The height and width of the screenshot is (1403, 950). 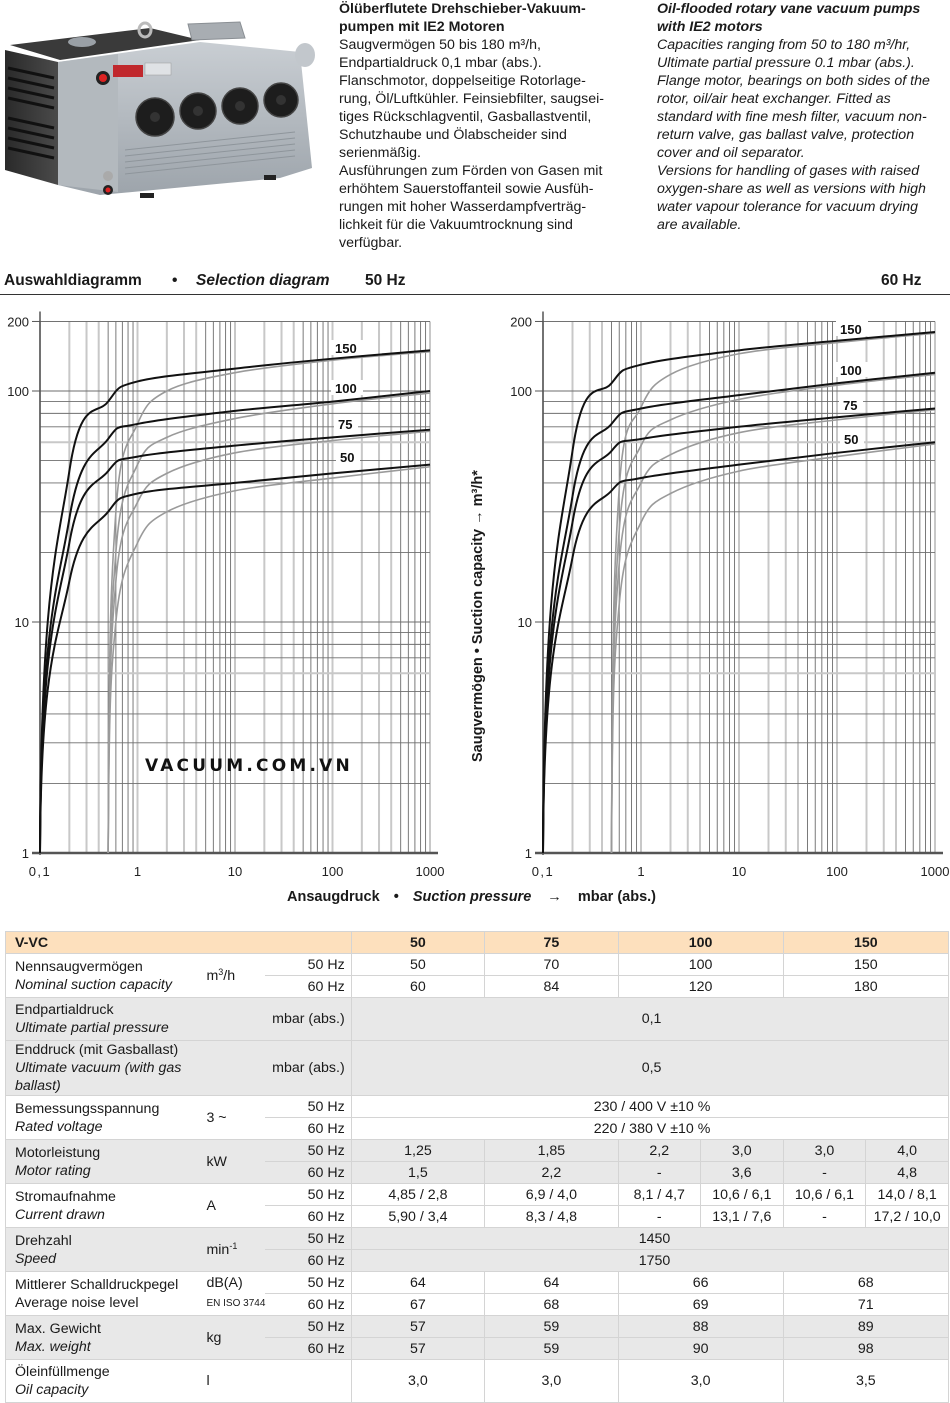 I want to click on cell: 2,2, so click(x=551, y=1172).